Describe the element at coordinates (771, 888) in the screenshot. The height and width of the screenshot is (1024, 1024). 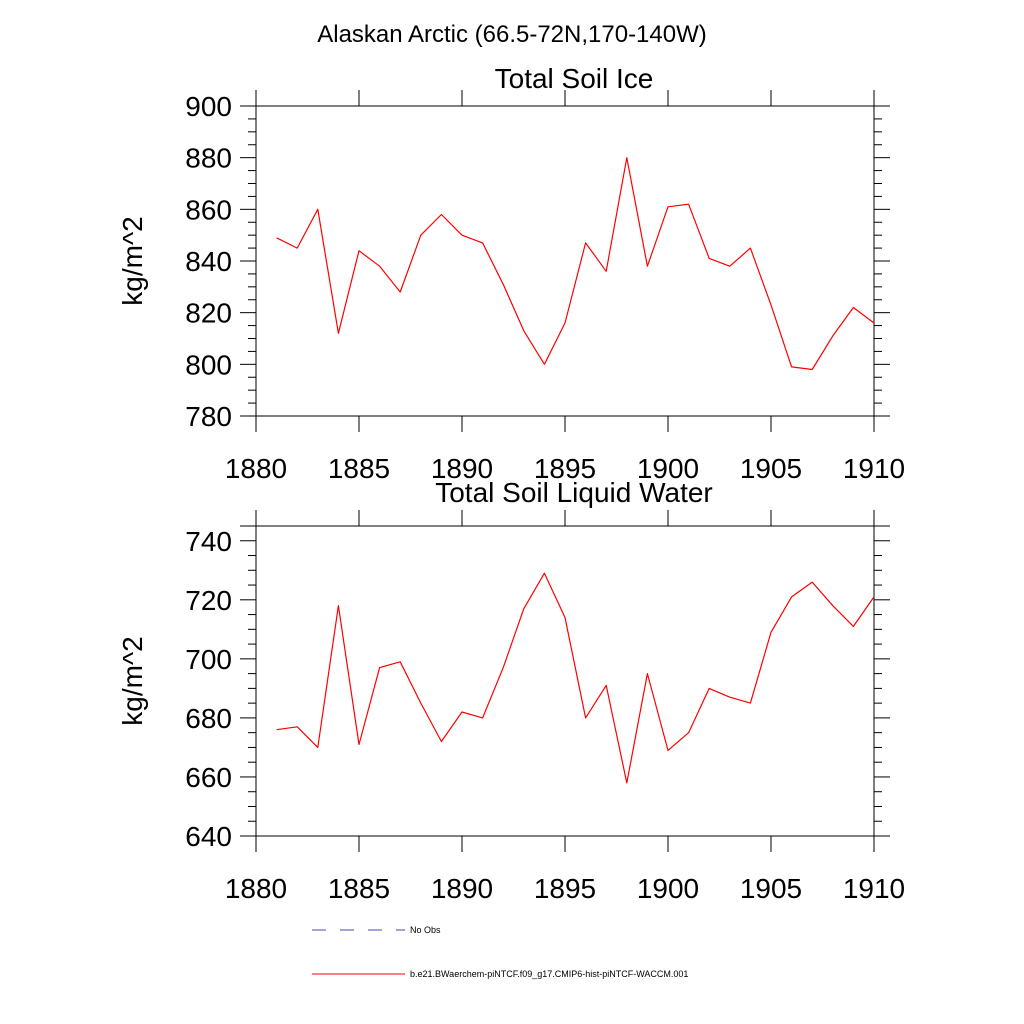
I see `soil-liquid-water-x-tick-label: 1905` at that location.